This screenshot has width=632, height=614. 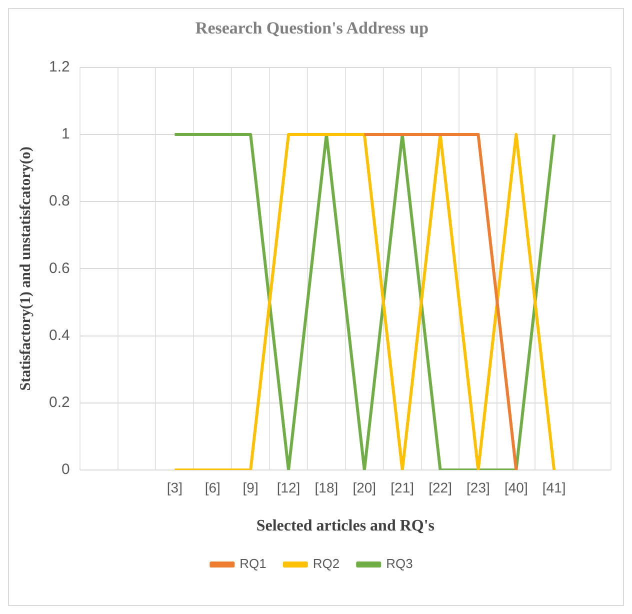 What do you see at coordinates (364, 487) in the screenshot?
I see `x-tick-label: [20]` at bounding box center [364, 487].